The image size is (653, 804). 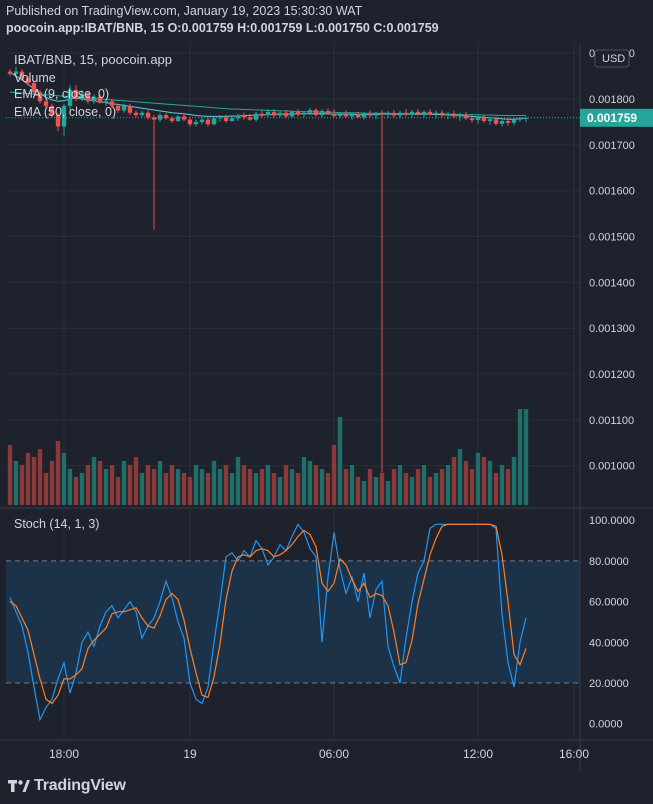 What do you see at coordinates (609, 603) in the screenshot?
I see `stoch-tick-label: 60.0000` at bounding box center [609, 603].